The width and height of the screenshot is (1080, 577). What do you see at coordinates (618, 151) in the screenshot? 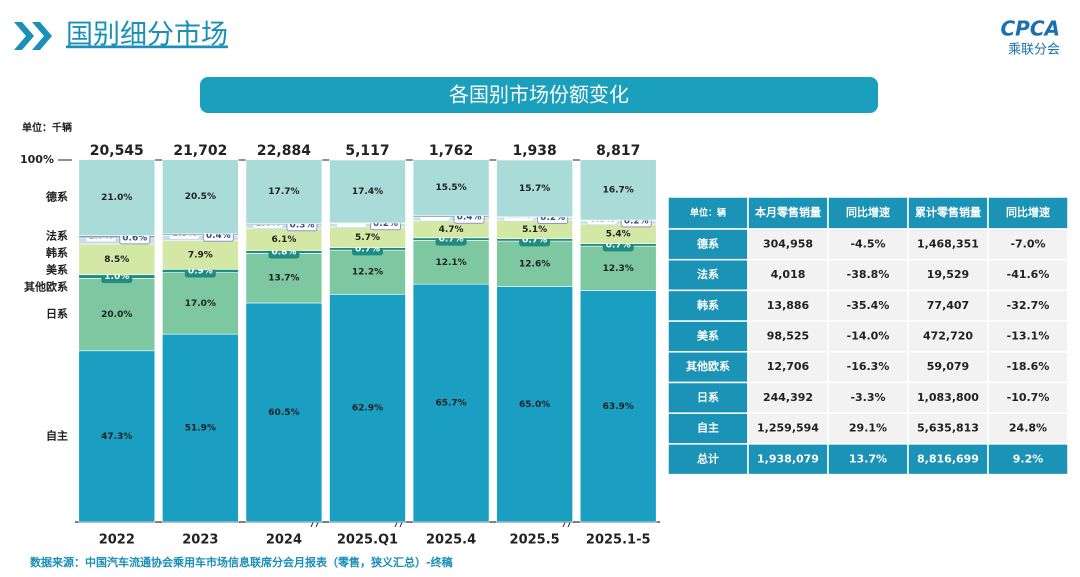
I see `total-label: 8,817` at bounding box center [618, 151].